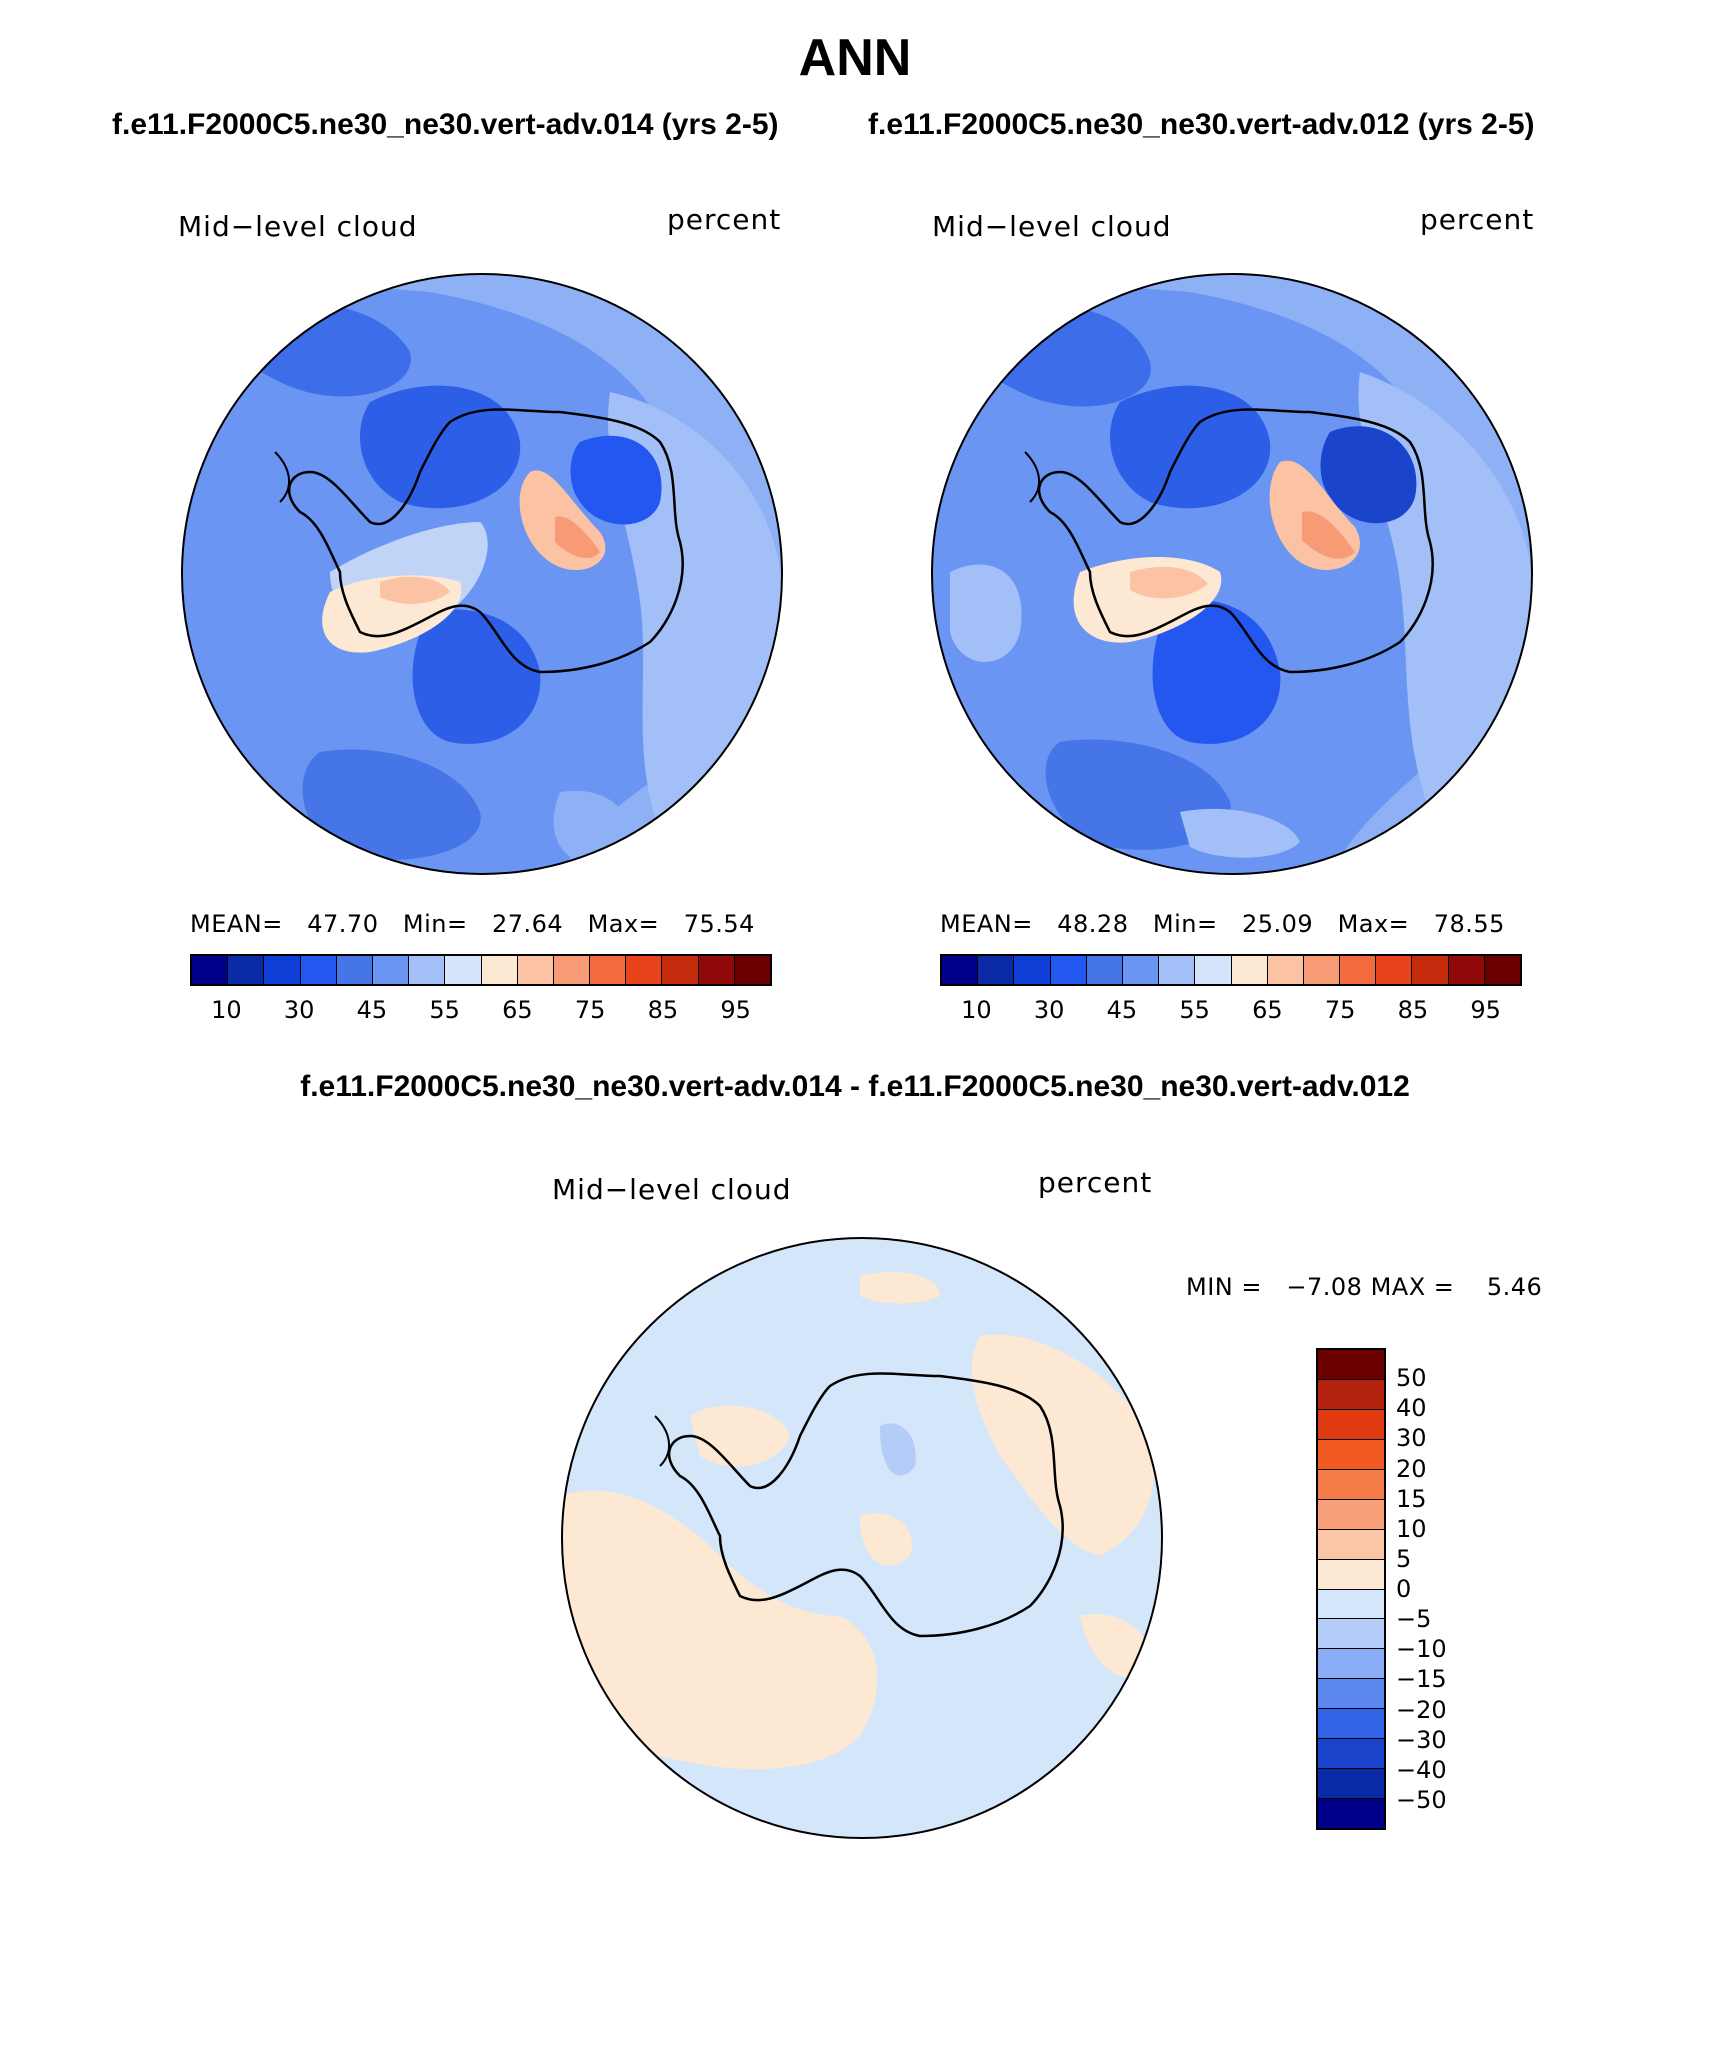  What do you see at coordinates (372, 1010) in the screenshot?
I see `colorbar-tick-label: 45` at bounding box center [372, 1010].